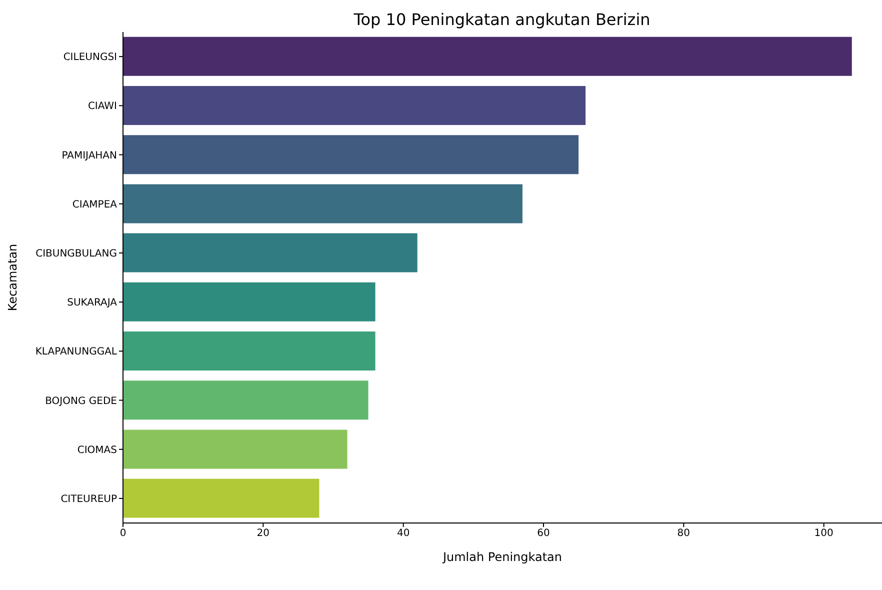 The width and height of the screenshot is (882, 590). What do you see at coordinates (76, 352) in the screenshot?
I see `y-tick-label: KLAPANUNGGAL` at bounding box center [76, 352].